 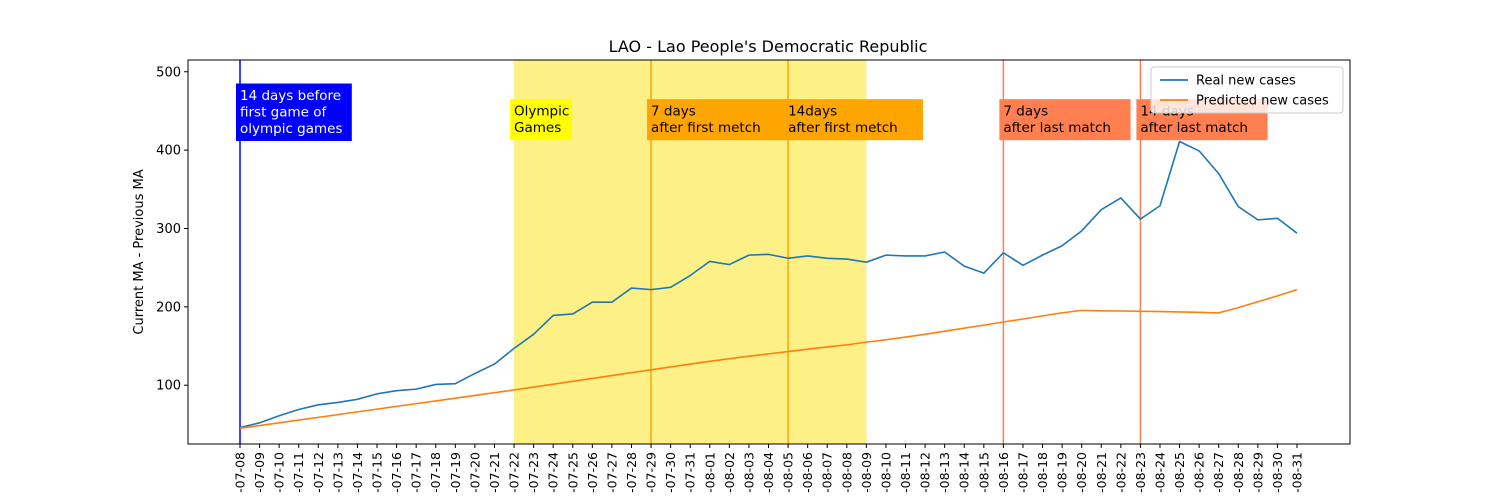 I want to click on x-tick-label: -08-06, so click(x=807, y=472).